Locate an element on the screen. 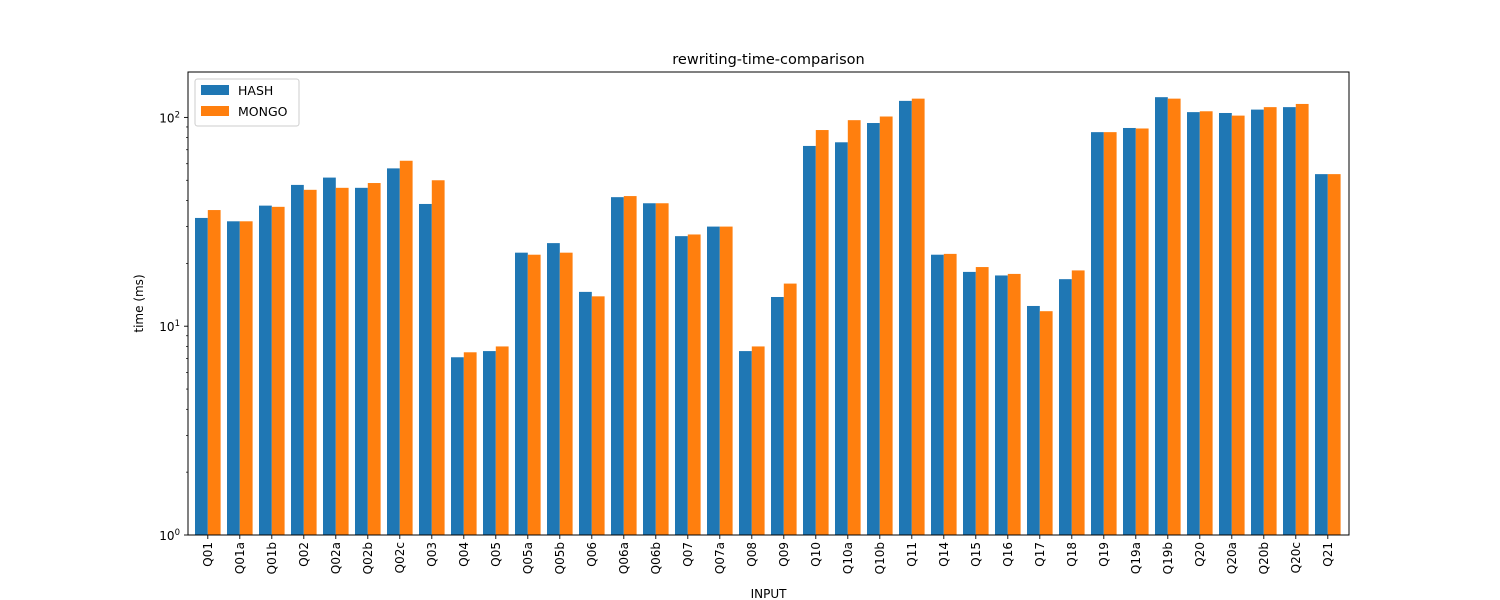 This screenshot has width=1500, height=600. bar-hash-q20b is located at coordinates (1257, 322).